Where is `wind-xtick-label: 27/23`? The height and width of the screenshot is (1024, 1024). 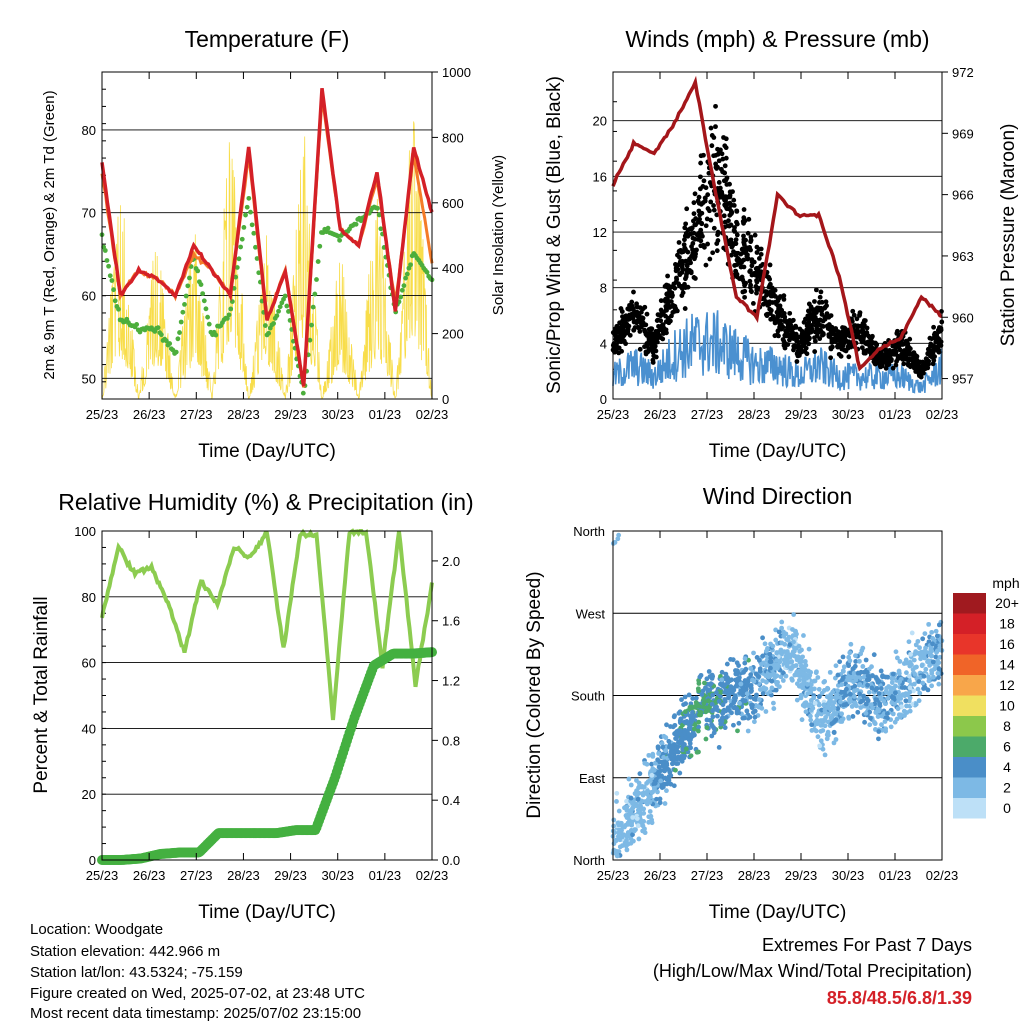
wind-xtick-label: 27/23 is located at coordinates (707, 414).